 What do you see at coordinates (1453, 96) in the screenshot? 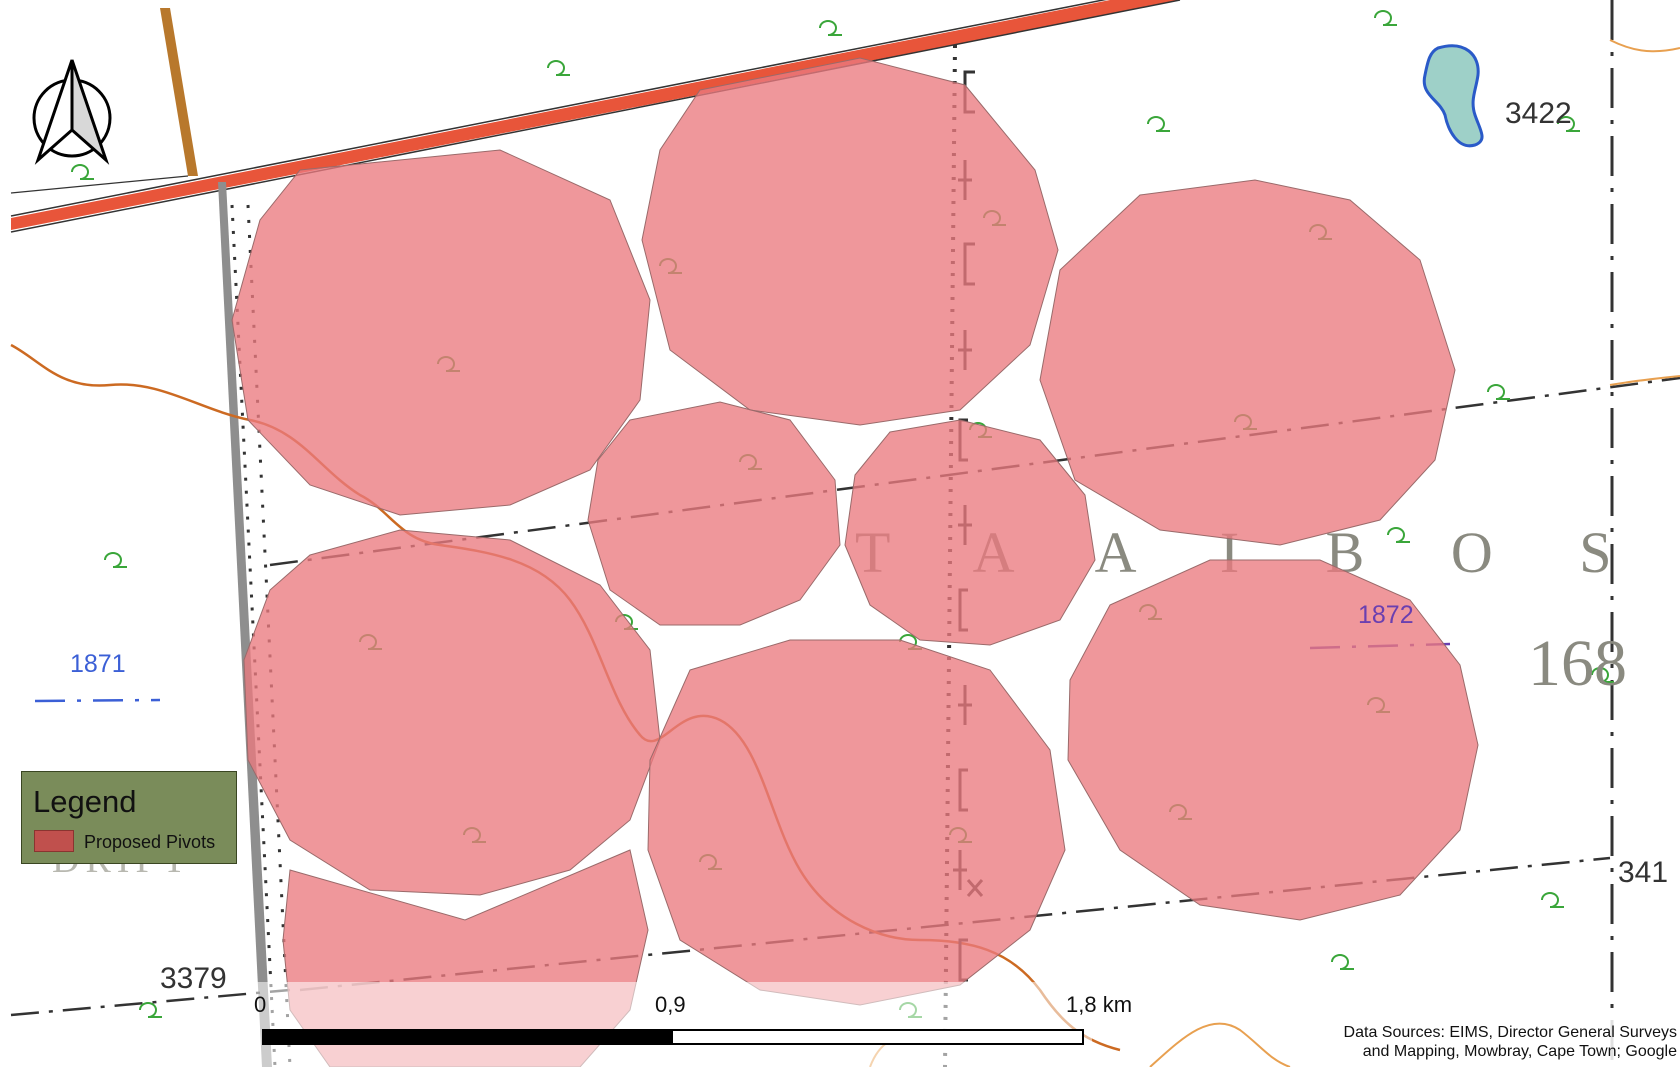
I see `dam` at bounding box center [1453, 96].